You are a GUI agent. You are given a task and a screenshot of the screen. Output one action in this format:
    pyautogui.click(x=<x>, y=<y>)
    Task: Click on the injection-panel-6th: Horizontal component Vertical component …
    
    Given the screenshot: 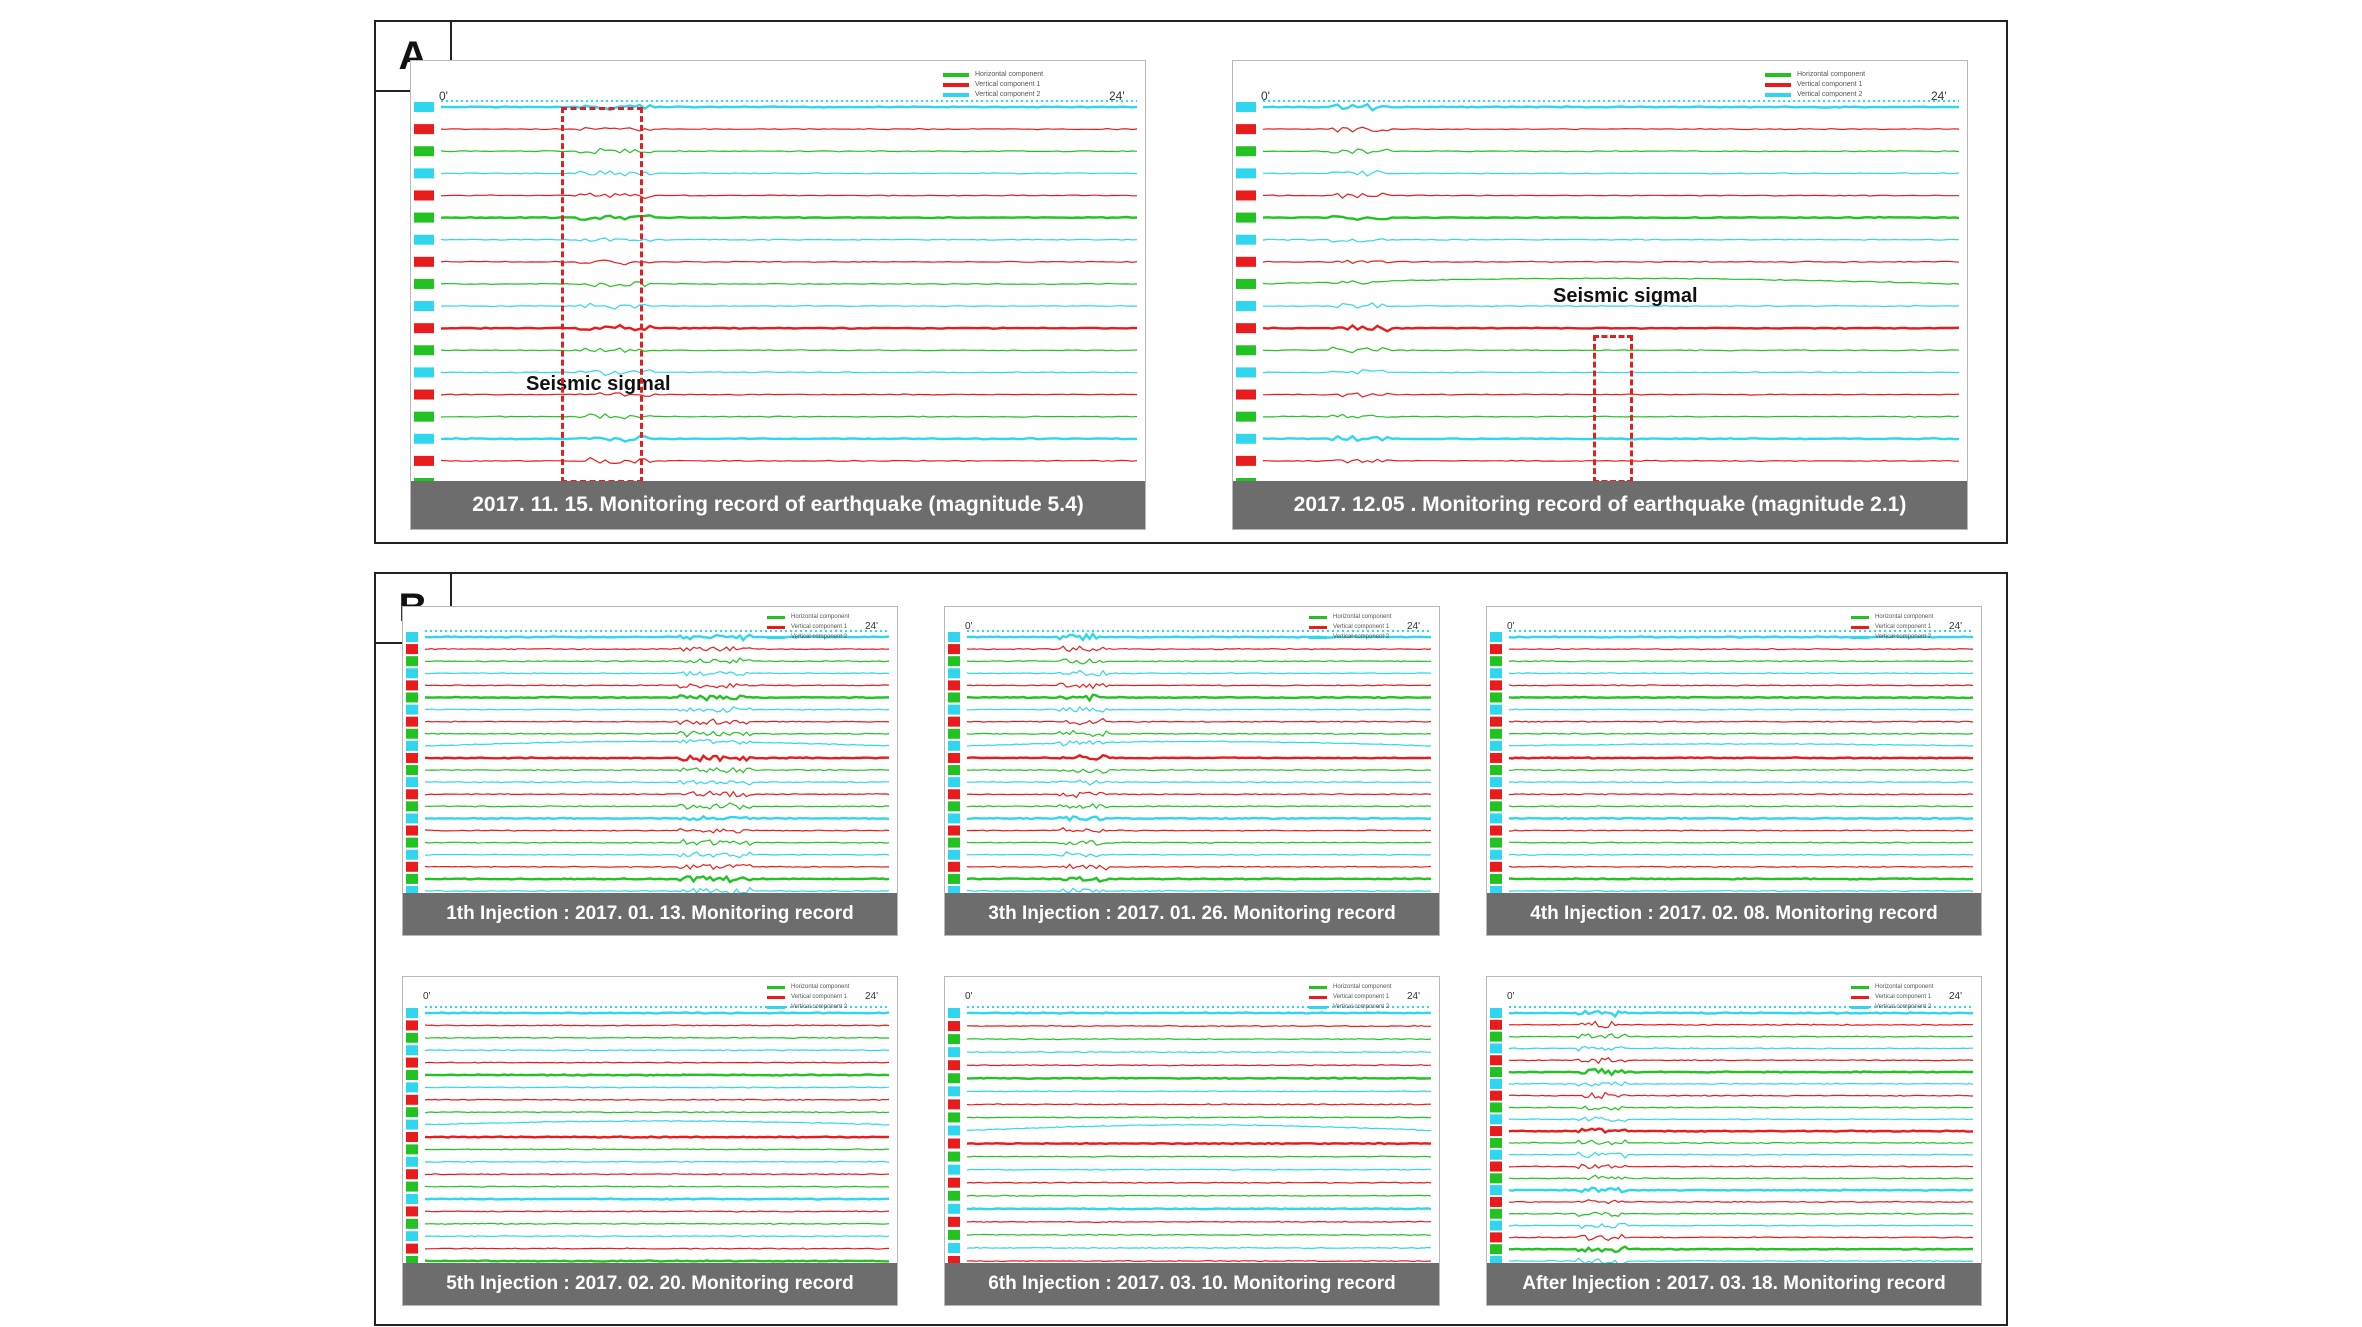 What is the action you would take?
    pyautogui.click(x=1192, y=1141)
    